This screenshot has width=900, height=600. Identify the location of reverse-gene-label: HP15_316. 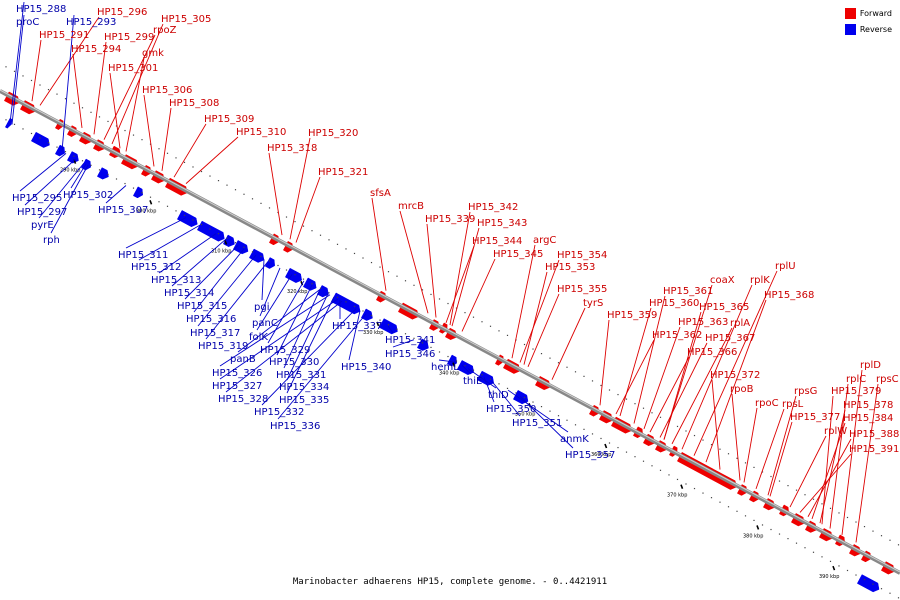
(211, 319).